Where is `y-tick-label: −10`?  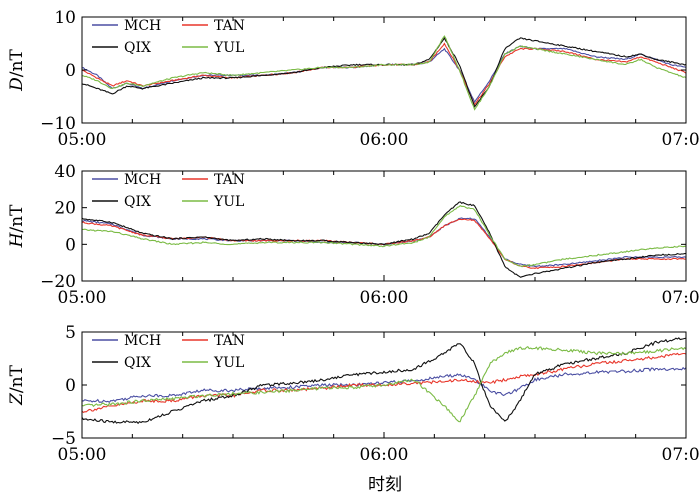 y-tick-label: −10 is located at coordinates (58, 124).